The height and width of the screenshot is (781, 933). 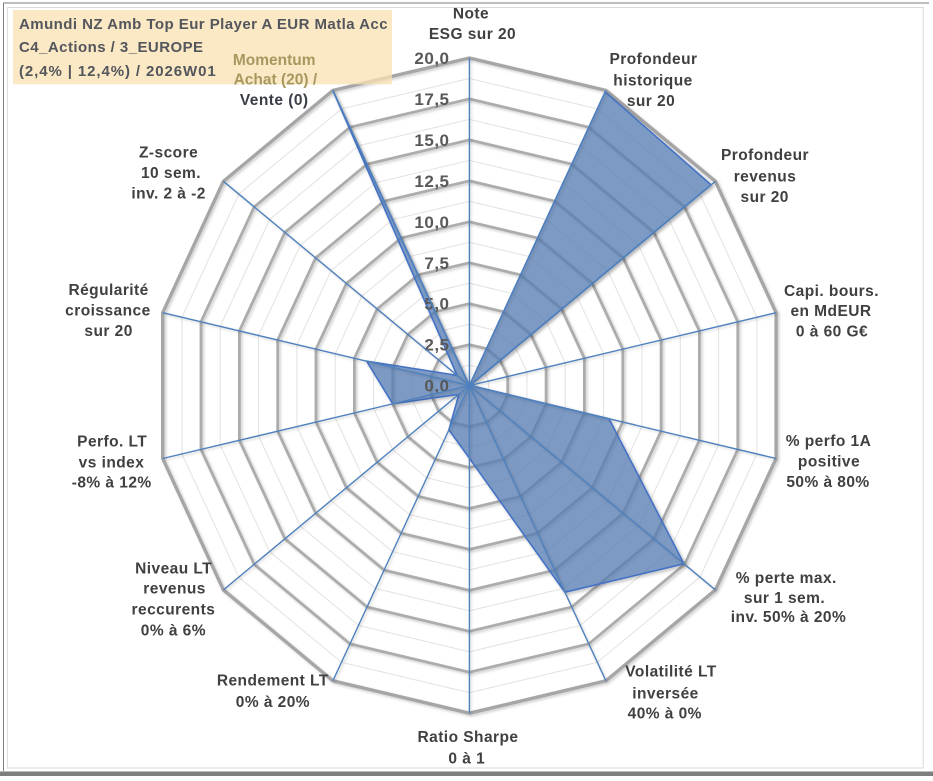 I want to click on svg-text: ESG sur 20, so click(x=472, y=34).